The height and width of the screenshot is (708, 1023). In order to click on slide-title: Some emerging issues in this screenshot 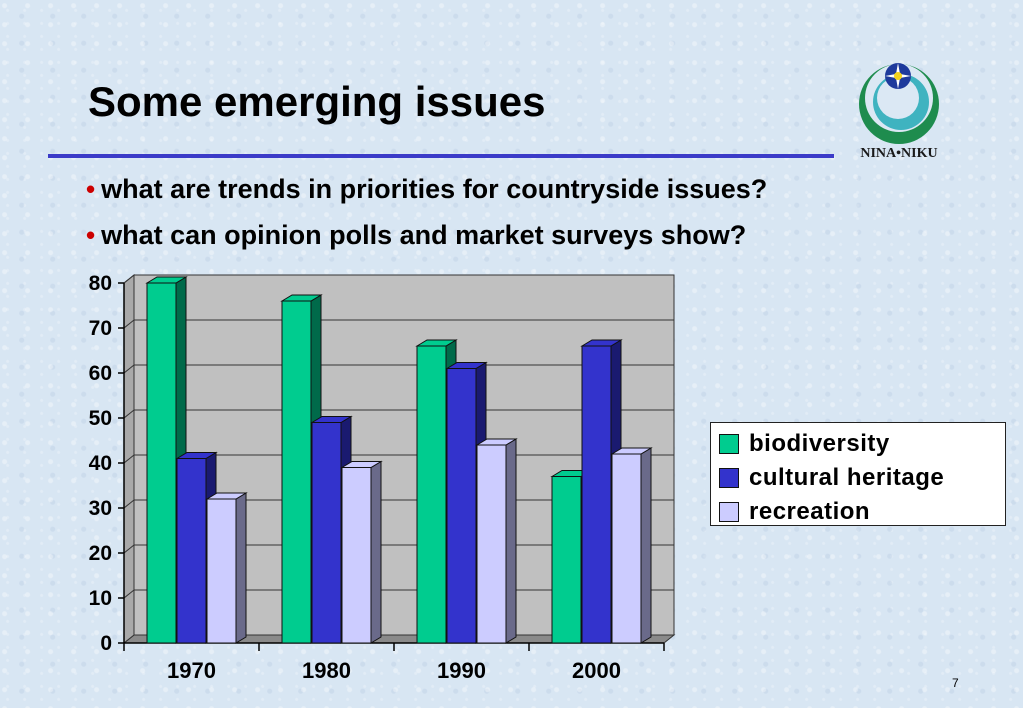, I will do `click(317, 101)`.